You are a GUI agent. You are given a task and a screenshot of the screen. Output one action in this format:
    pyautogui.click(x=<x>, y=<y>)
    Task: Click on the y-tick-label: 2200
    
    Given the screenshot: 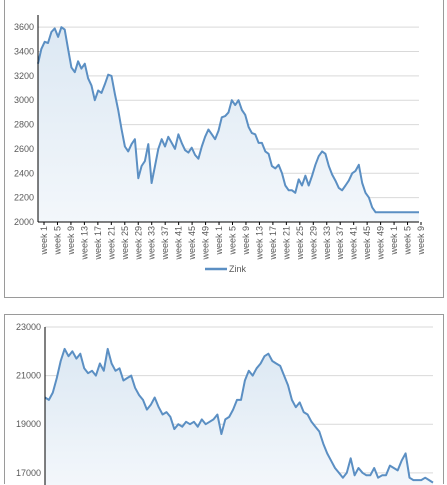 What is the action you would take?
    pyautogui.click(x=24, y=198)
    